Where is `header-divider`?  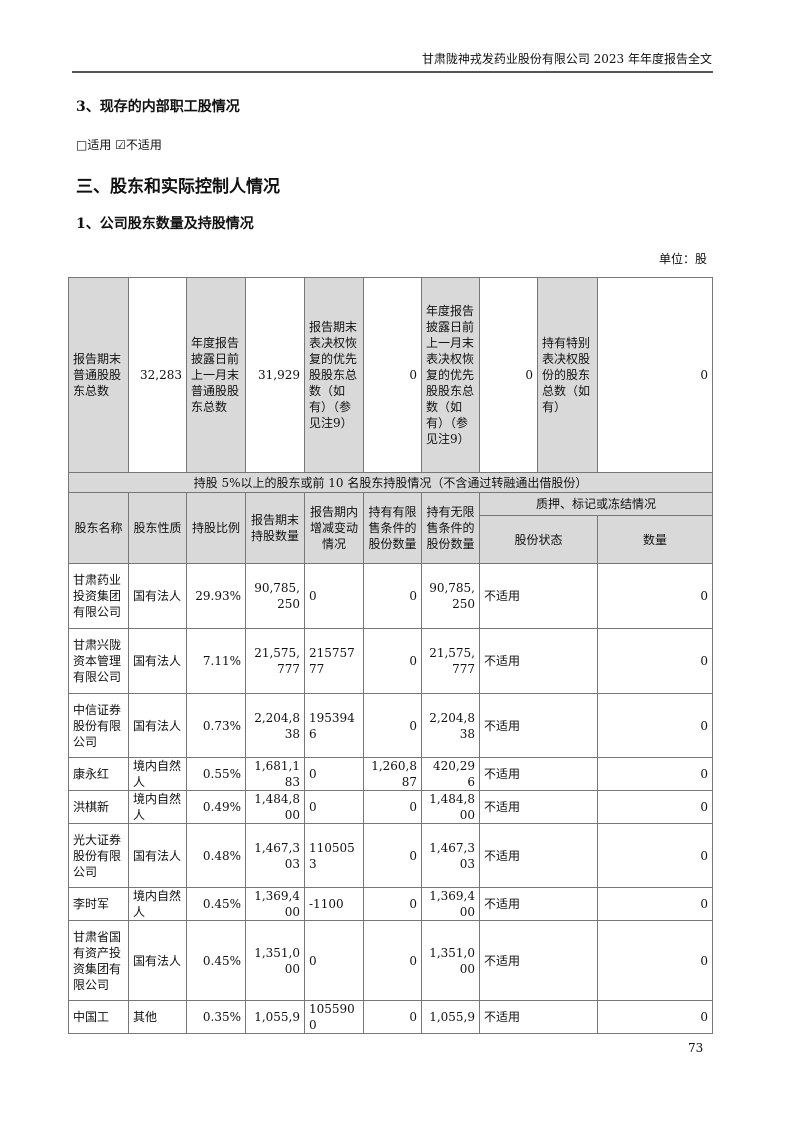 header-divider is located at coordinates (392, 72).